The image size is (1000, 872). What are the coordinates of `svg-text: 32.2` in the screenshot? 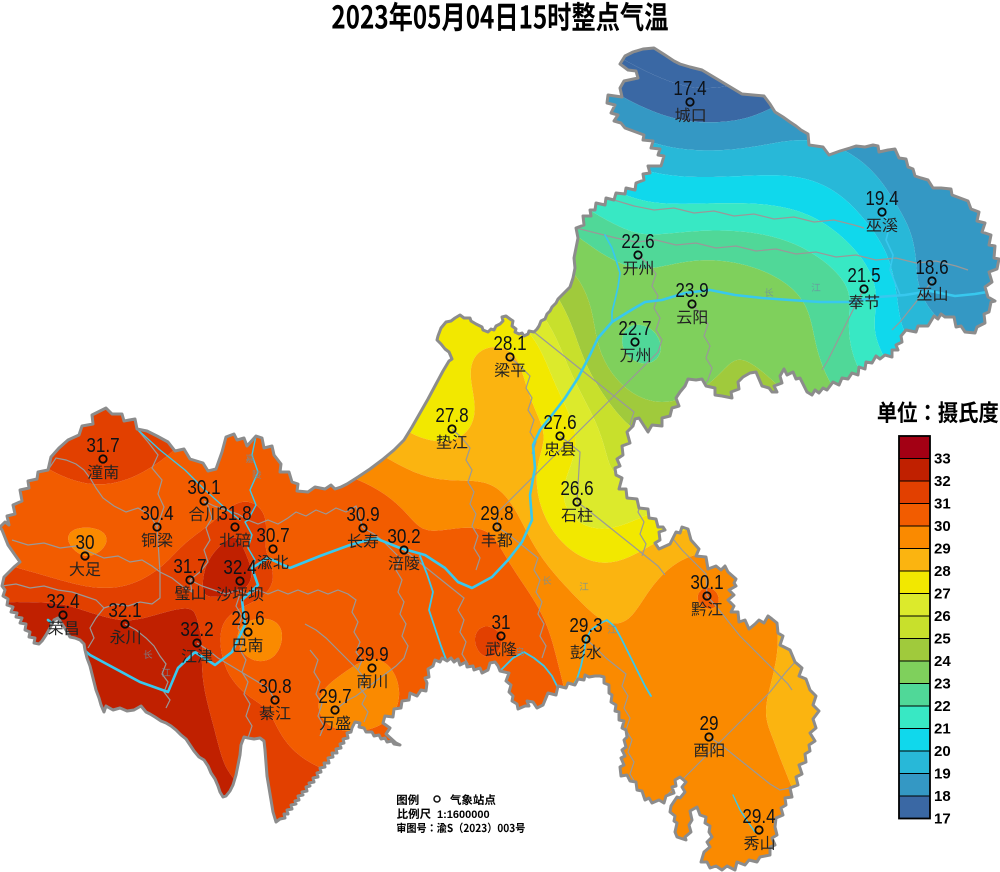 It's located at (196, 629).